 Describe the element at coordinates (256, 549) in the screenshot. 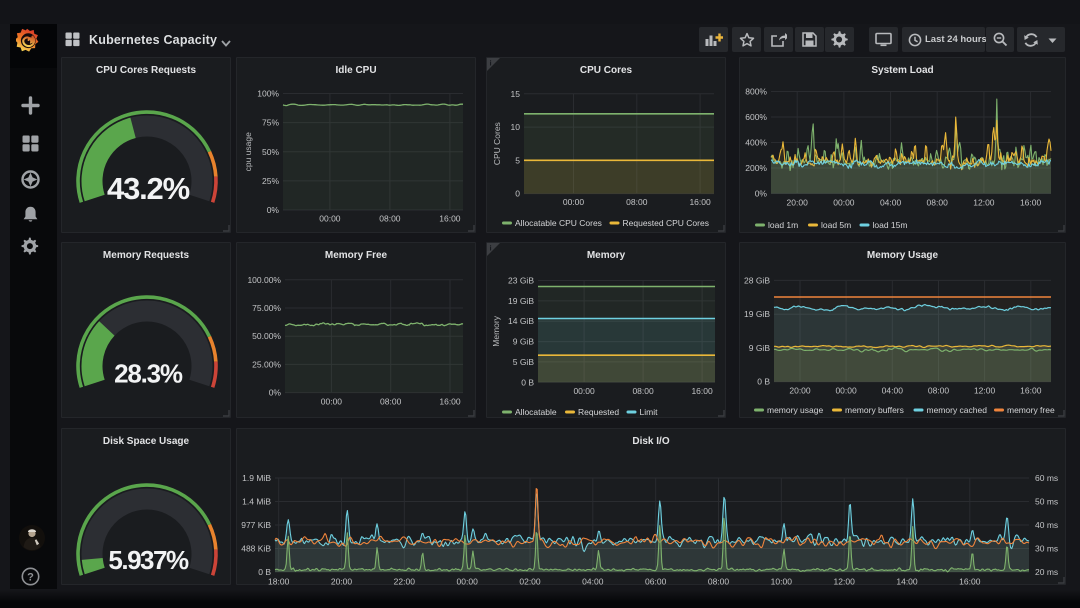

I see `svg-text: 488 KiB` at that location.